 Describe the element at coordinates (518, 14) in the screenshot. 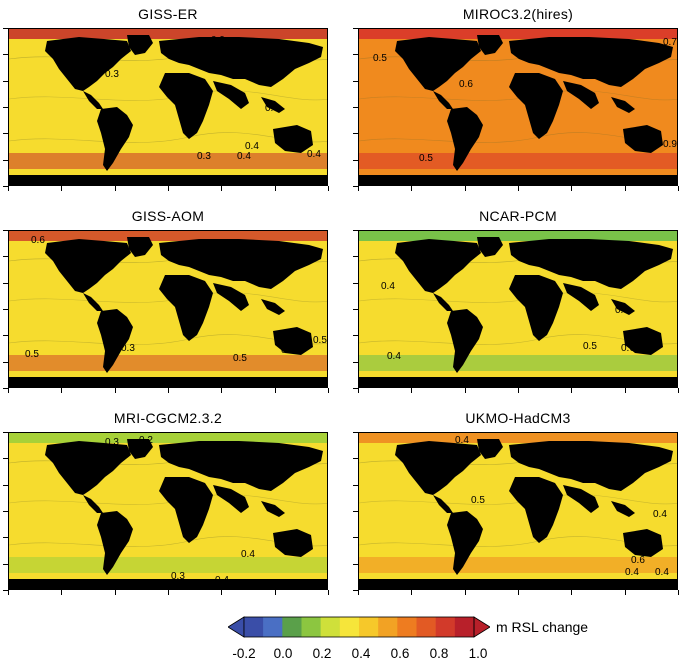

I see `panel-title: MIROC3.2(hires)` at that location.